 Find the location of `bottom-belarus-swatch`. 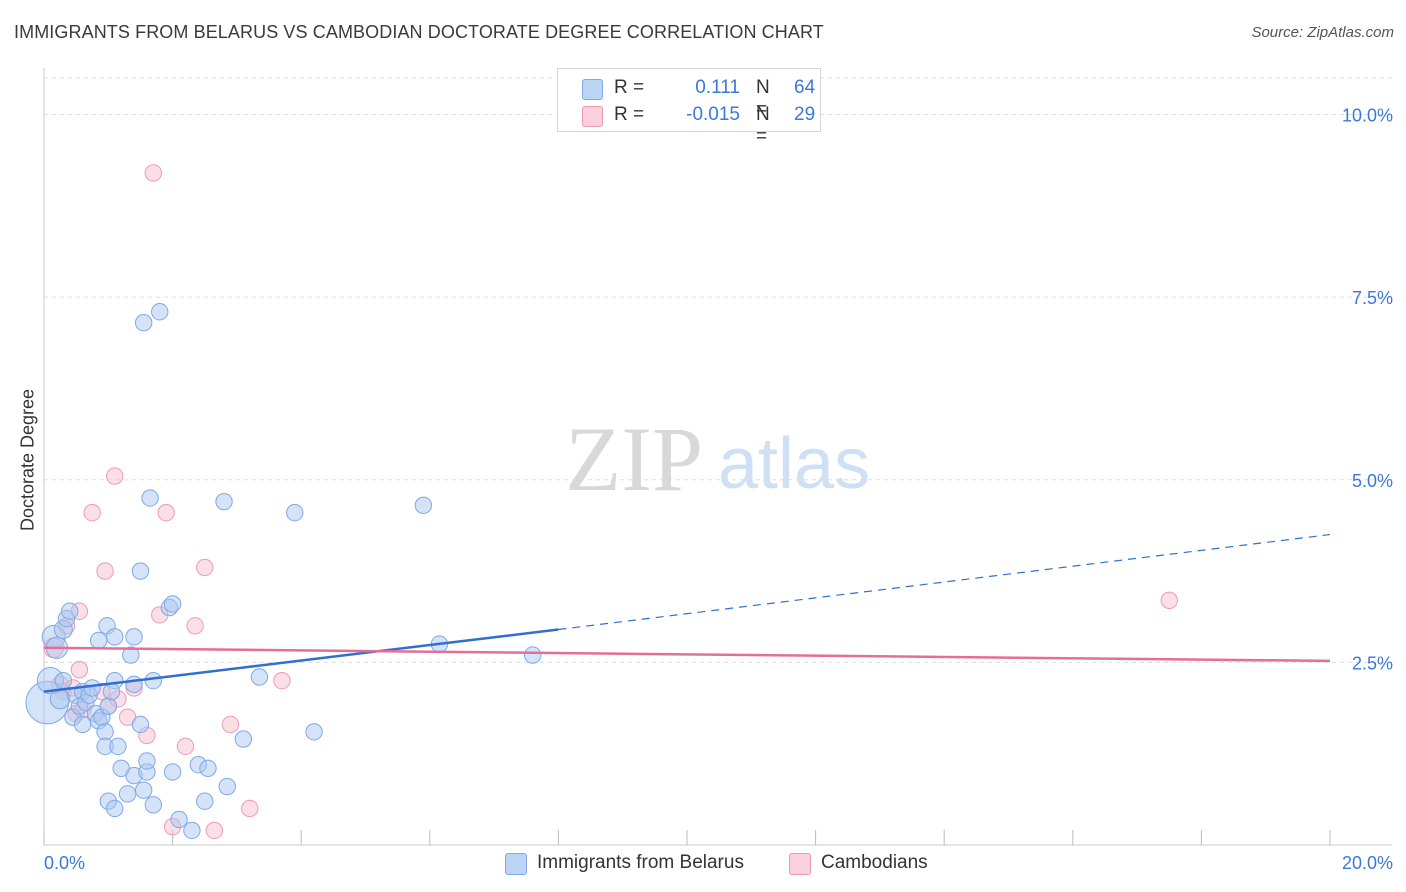

bottom-belarus-swatch is located at coordinates (516, 864).